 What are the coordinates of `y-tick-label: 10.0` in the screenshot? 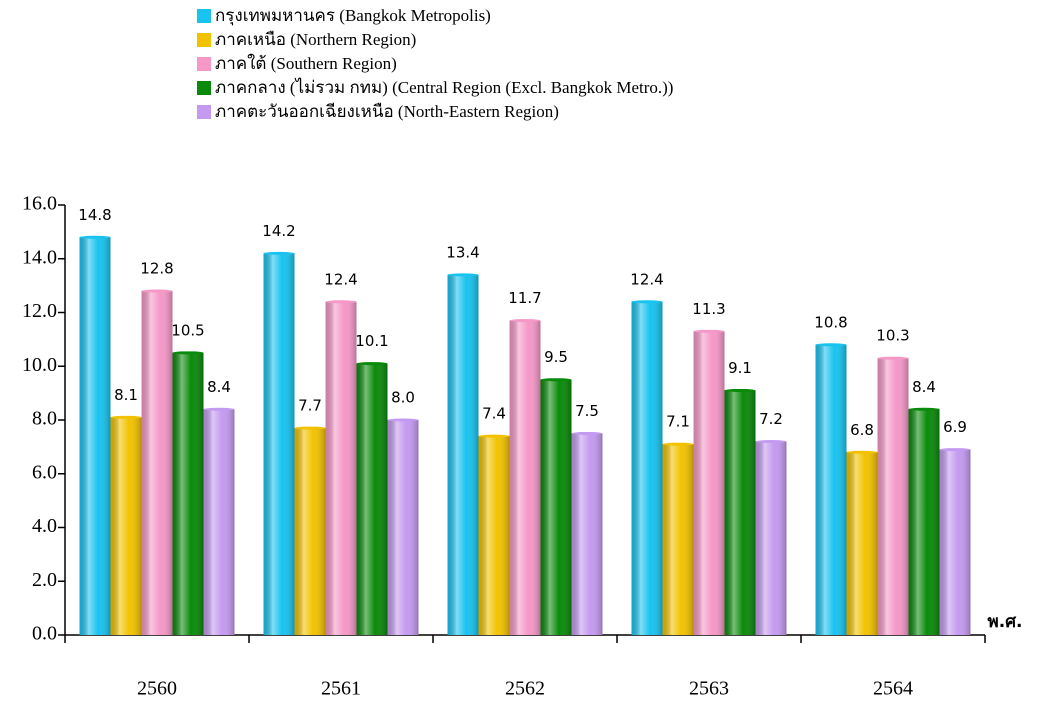 It's located at (39, 365).